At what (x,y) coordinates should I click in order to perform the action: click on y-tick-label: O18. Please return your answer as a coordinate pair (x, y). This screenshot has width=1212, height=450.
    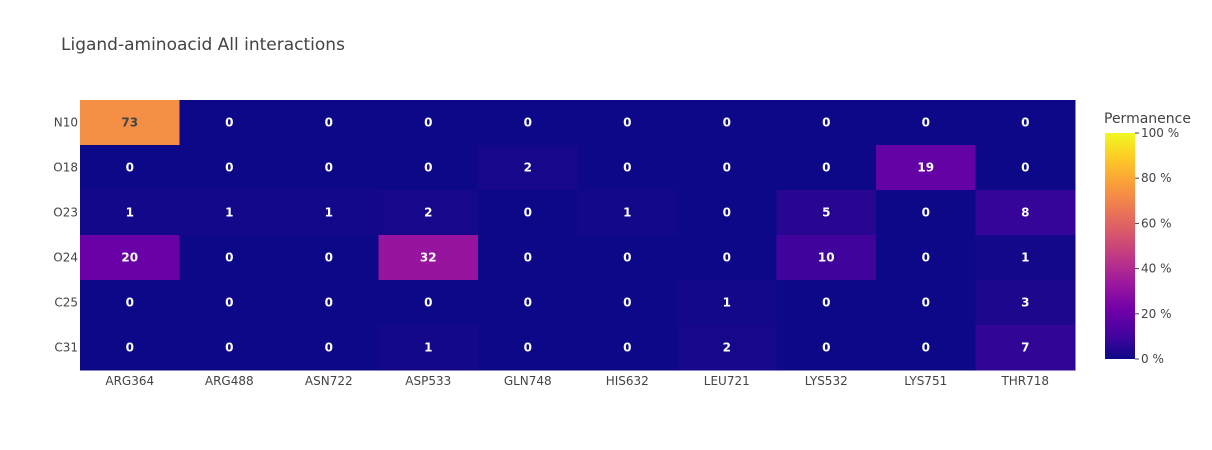
    Looking at the image, I should click on (65, 168).